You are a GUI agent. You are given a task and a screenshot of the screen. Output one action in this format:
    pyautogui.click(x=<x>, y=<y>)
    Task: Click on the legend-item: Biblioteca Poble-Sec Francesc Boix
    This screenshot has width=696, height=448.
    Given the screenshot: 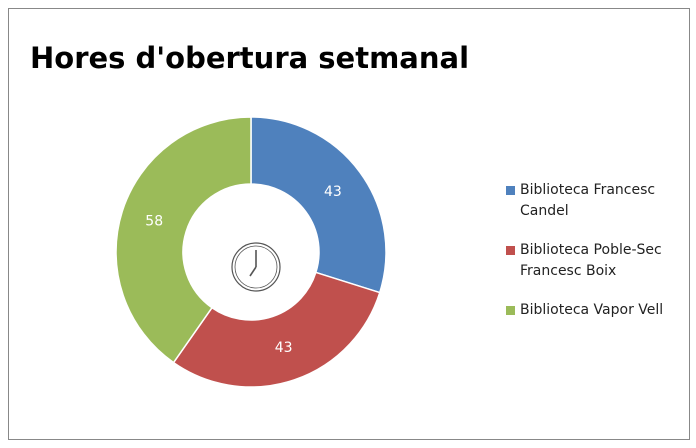 What is the action you would take?
    pyautogui.click(x=596, y=261)
    